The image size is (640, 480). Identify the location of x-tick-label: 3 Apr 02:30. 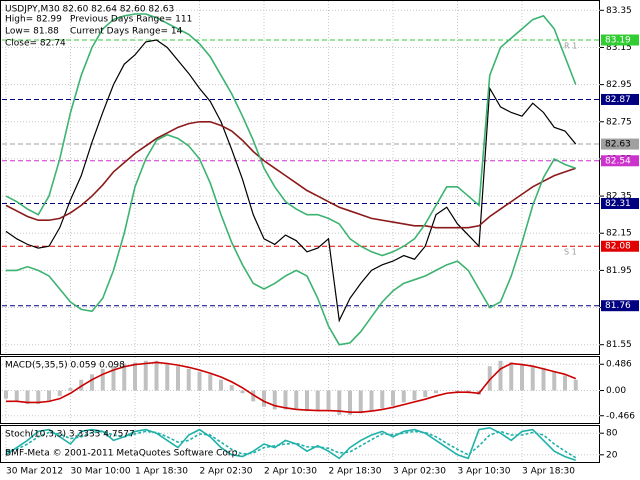
(419, 472).